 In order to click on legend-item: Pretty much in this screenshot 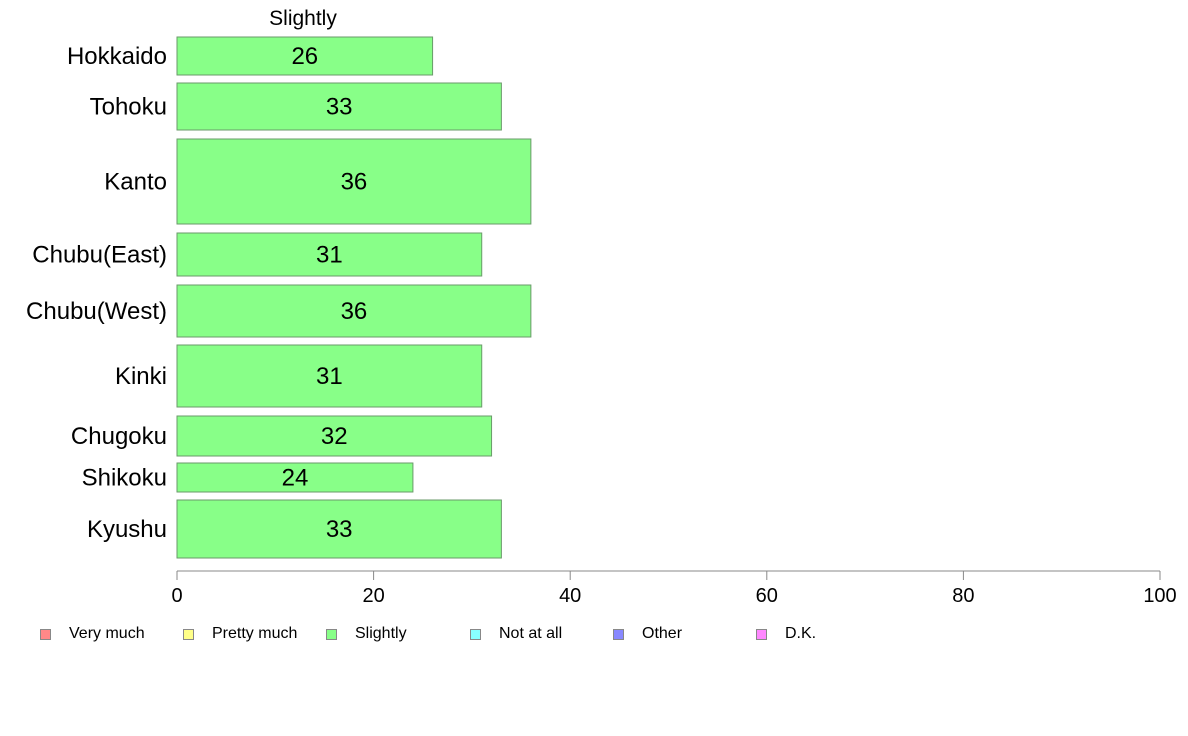, I will do `click(240, 634)`.